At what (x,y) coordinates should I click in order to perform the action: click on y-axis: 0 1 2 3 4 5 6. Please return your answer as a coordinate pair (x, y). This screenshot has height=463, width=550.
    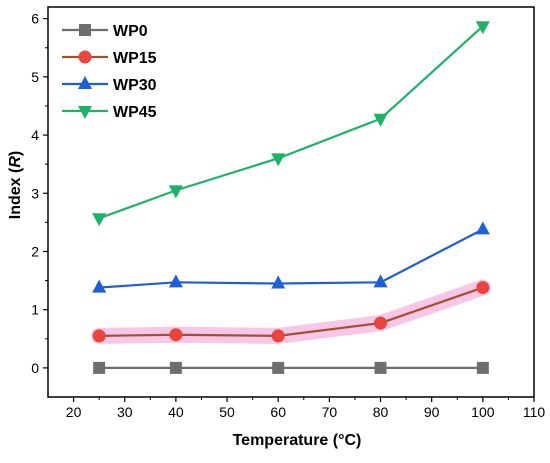
    Looking at the image, I should click on (39, 193).